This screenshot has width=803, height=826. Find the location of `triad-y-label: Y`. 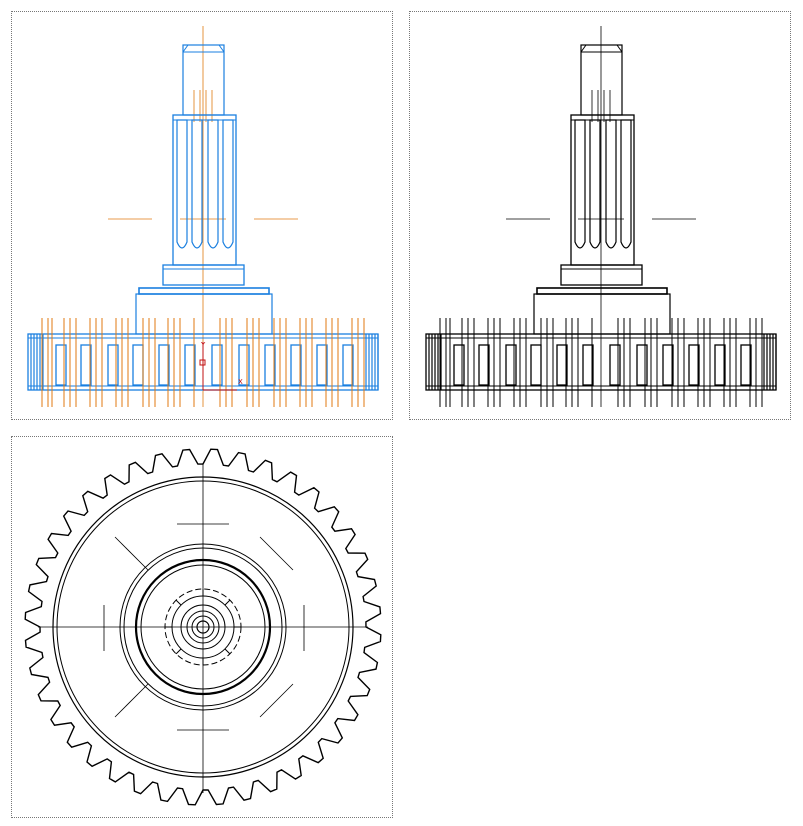

triad-y-label: Y is located at coordinates (203, 345).